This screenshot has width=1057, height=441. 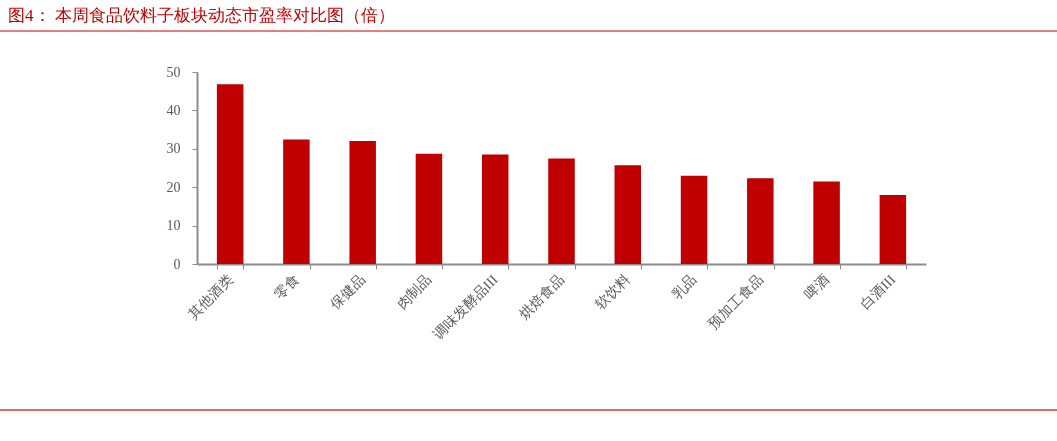 What do you see at coordinates (817, 287) in the screenshot?
I see `x-tick-label: 啤酒` at bounding box center [817, 287].